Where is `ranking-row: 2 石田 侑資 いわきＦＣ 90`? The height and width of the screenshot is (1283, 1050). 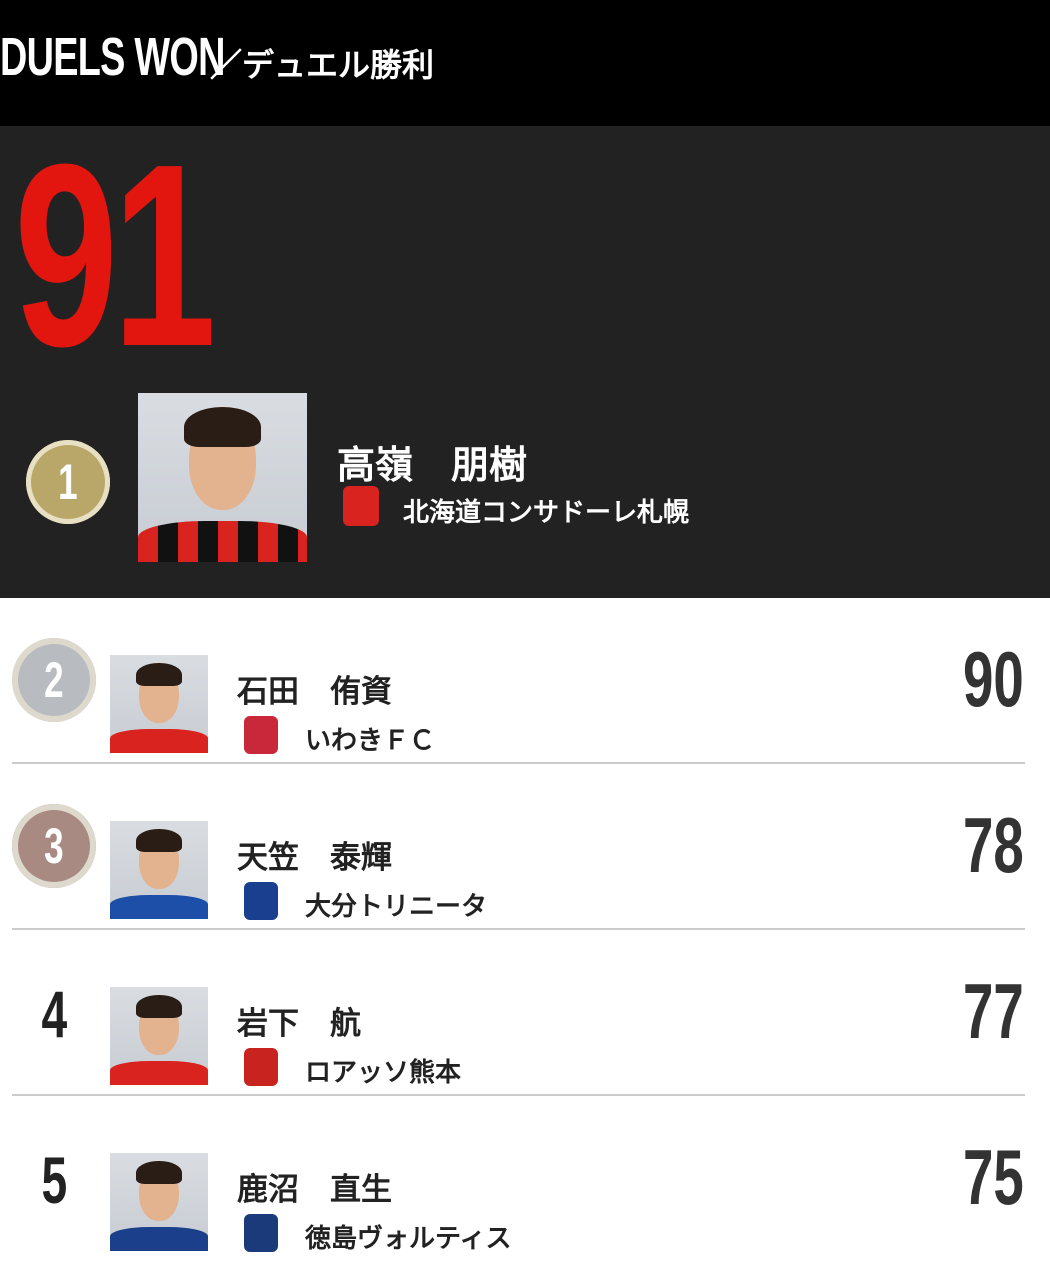
ranking-row: 2 石田 侑資 いわきＦＣ 90 is located at coordinates (525, 681).